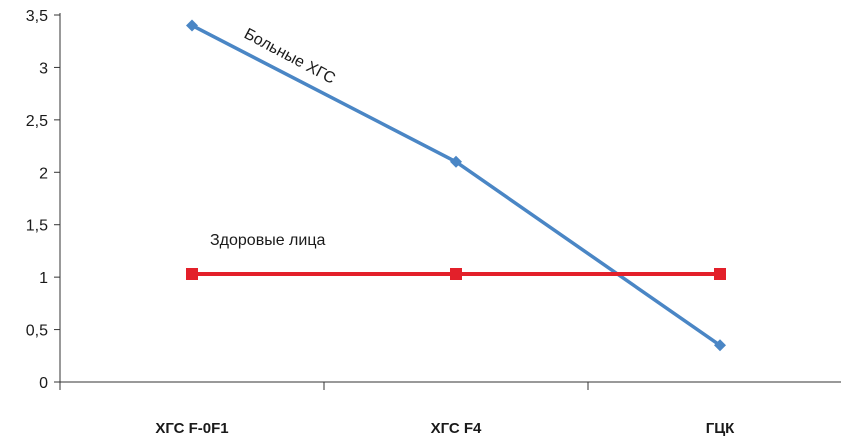 The height and width of the screenshot is (439, 841). I want to click on y-tick-label: 3, so click(43, 68).